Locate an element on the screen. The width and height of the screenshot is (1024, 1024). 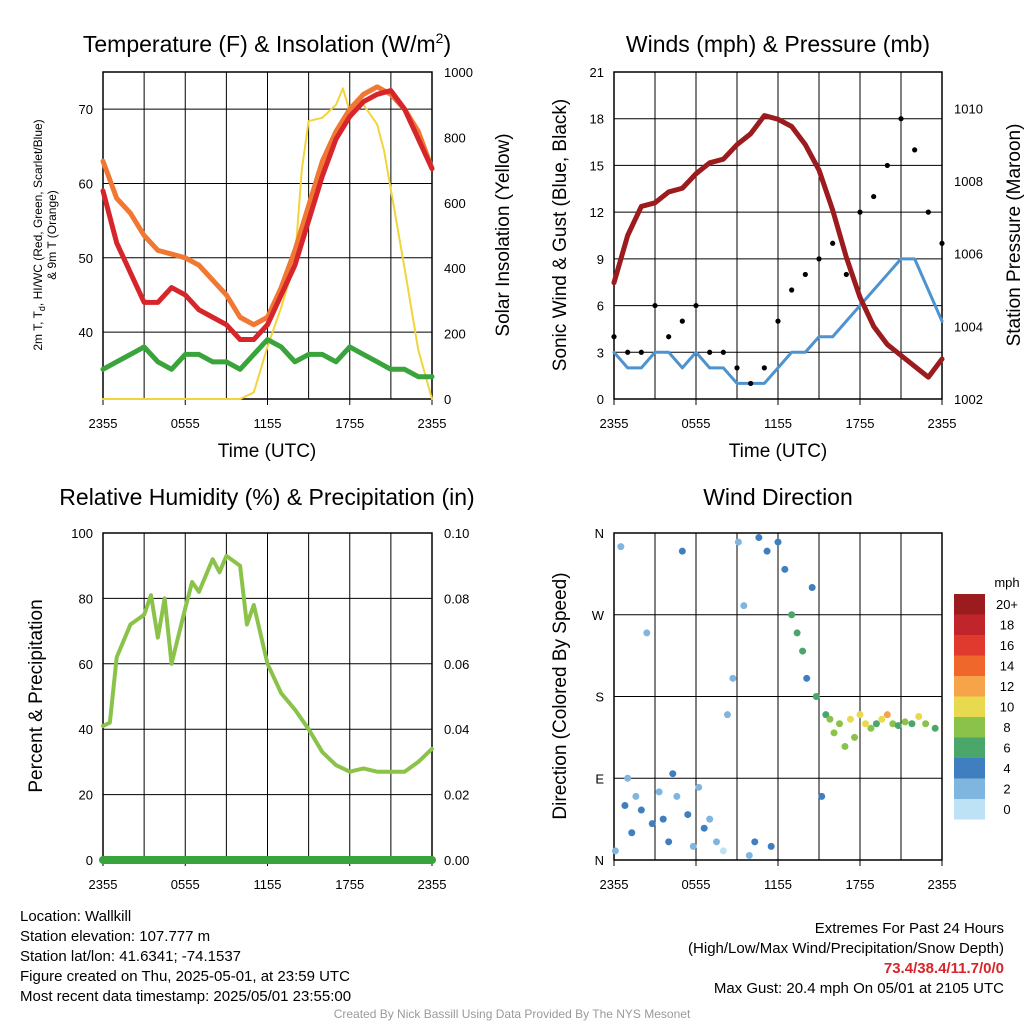
y-tick-label: 80 is located at coordinates (86, 598).